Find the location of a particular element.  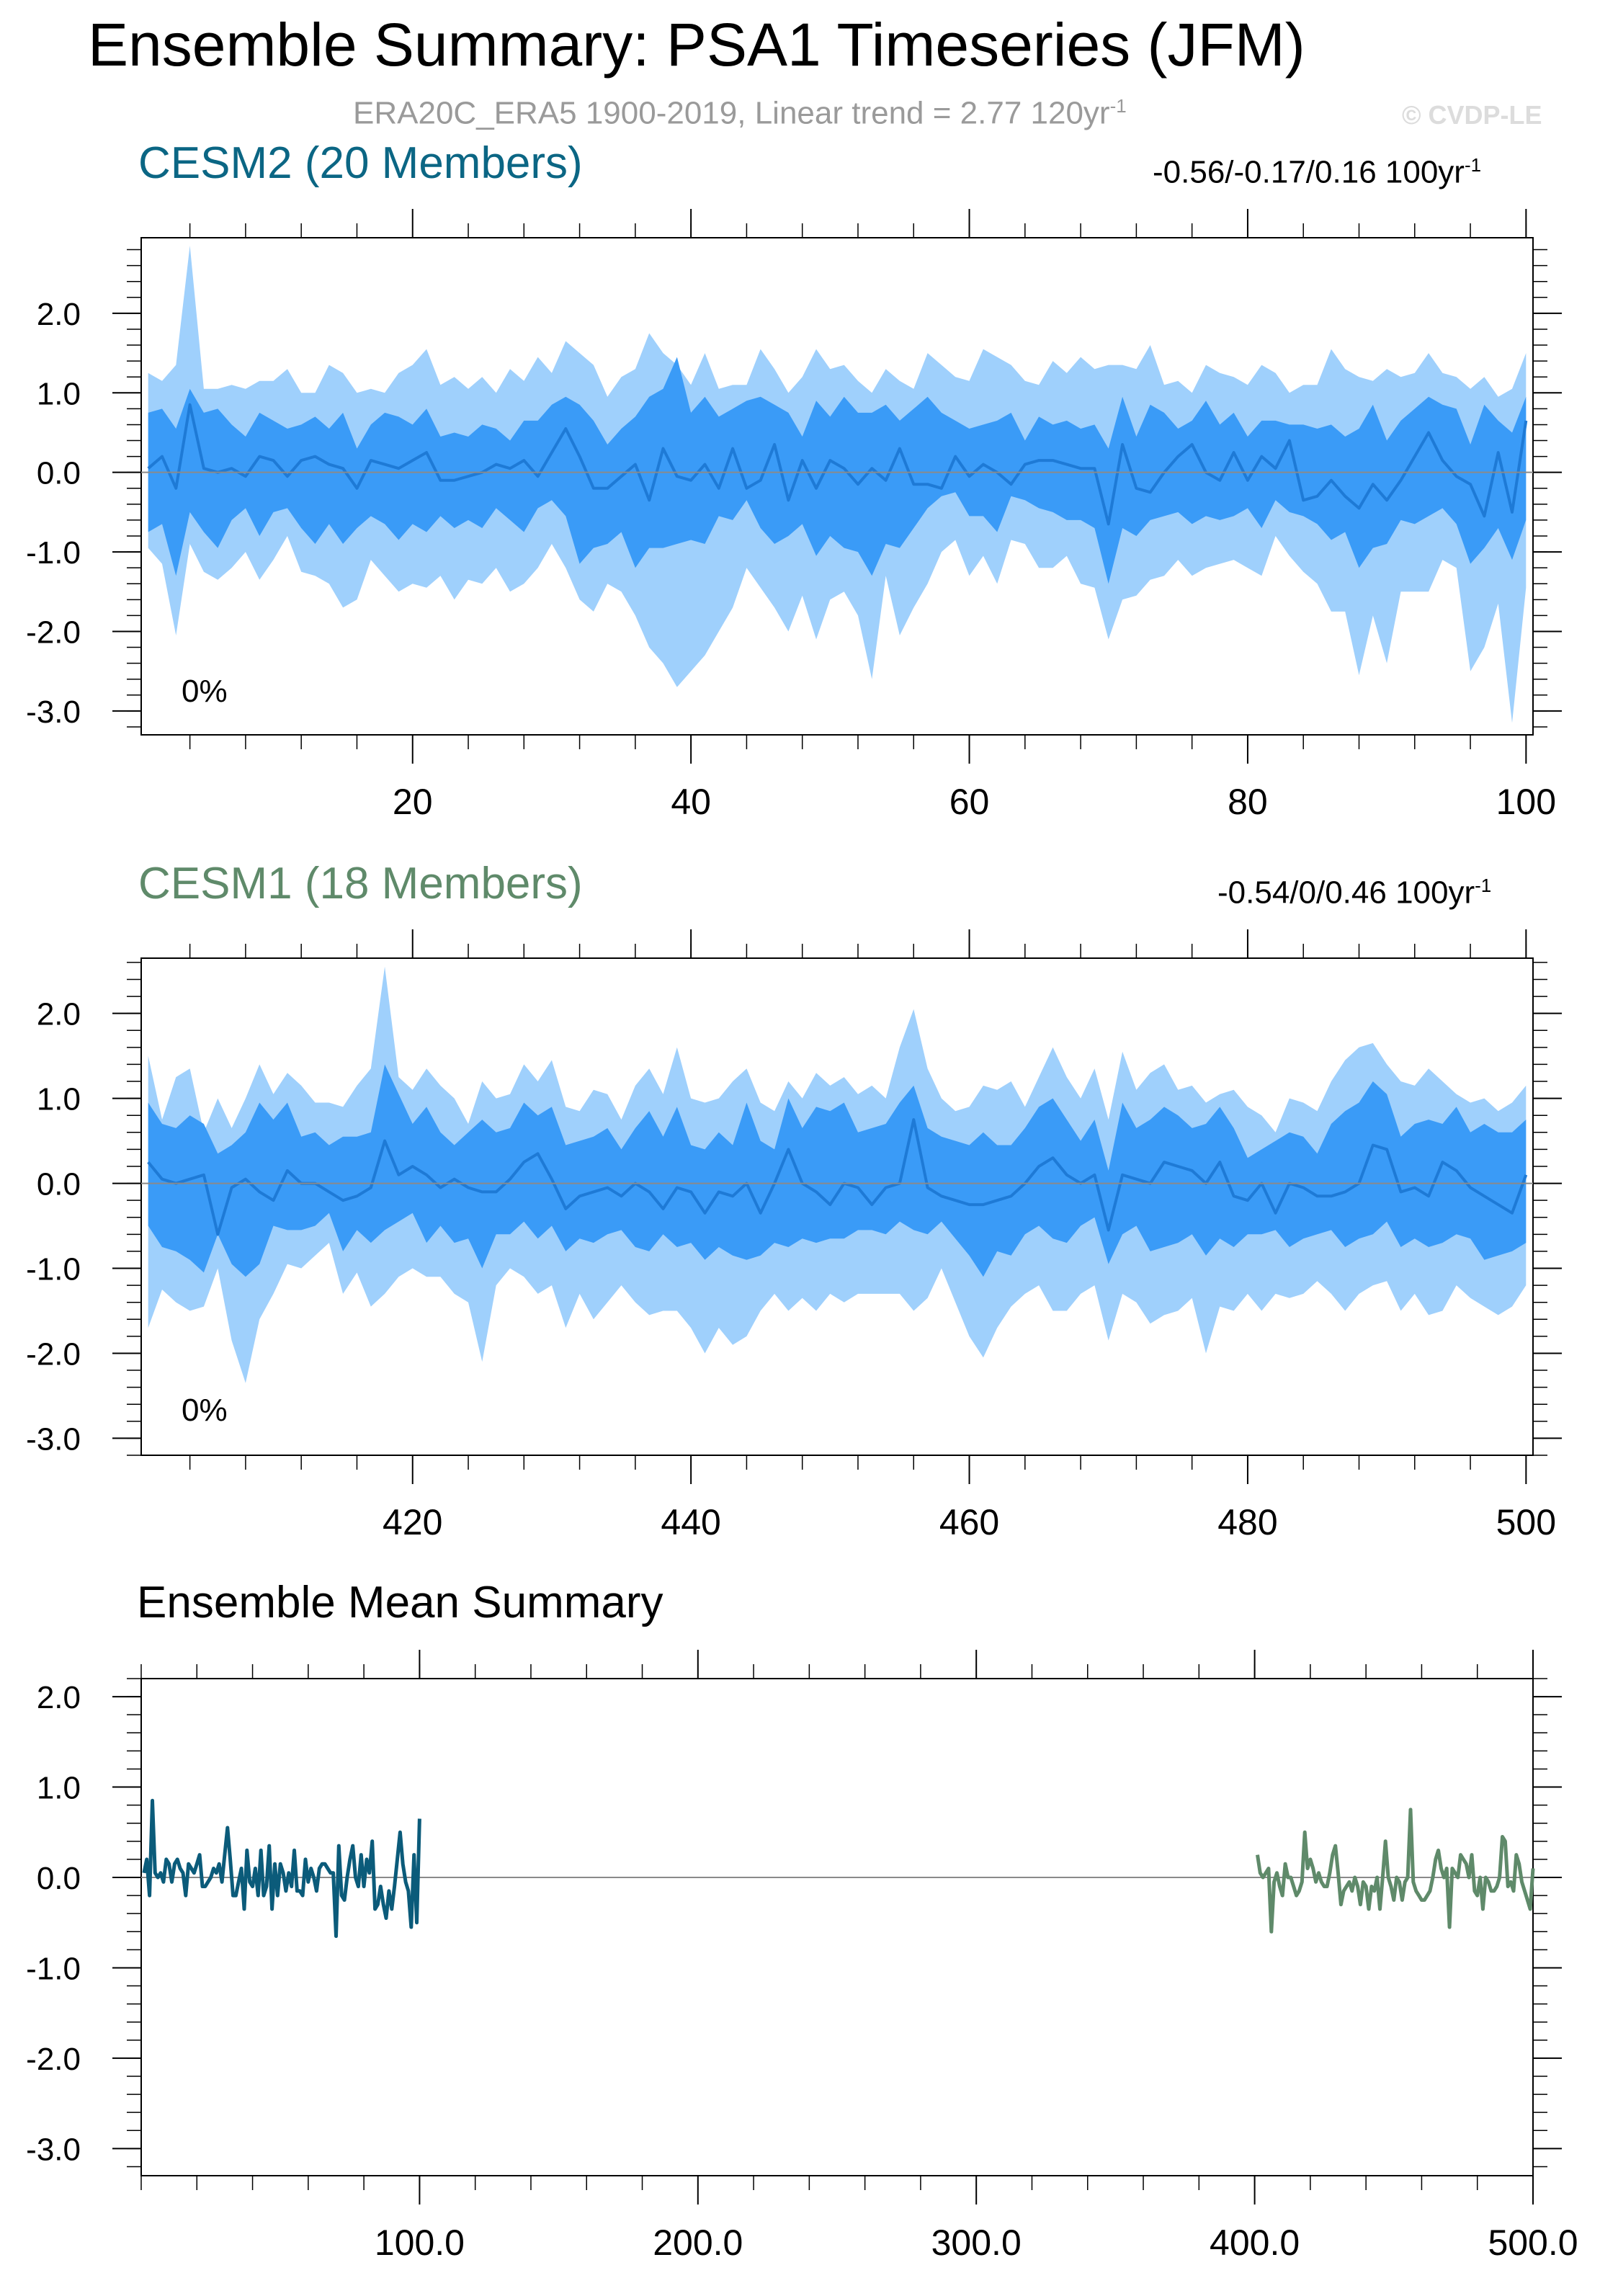

panel-2-trend-text: -0.54/0/0.46 100yr is located at coordinates (1346, 893).